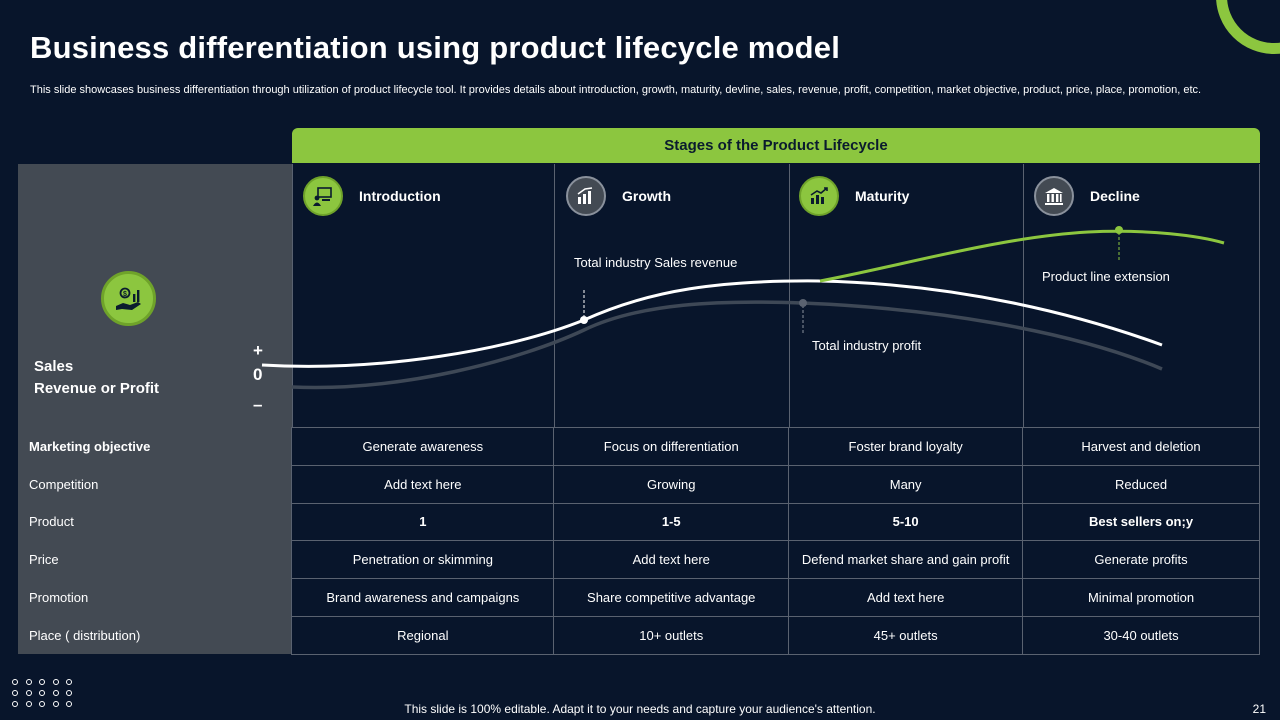 This screenshot has height=720, width=1280. I want to click on stage-label: Introduction, so click(400, 196).